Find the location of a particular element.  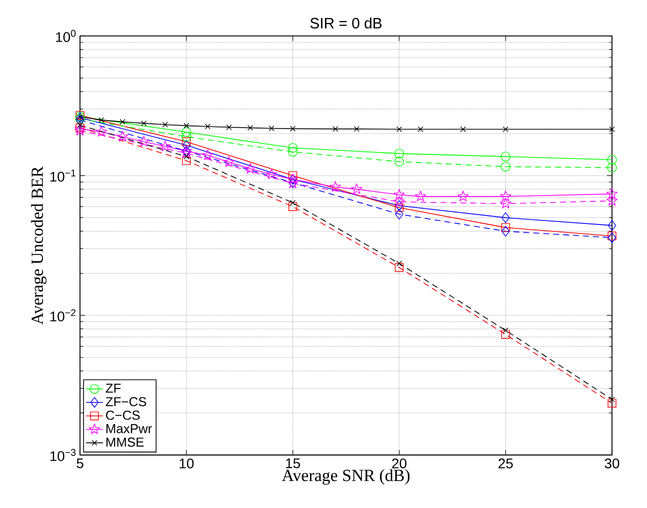

legend-label: ZF is located at coordinates (113, 388).